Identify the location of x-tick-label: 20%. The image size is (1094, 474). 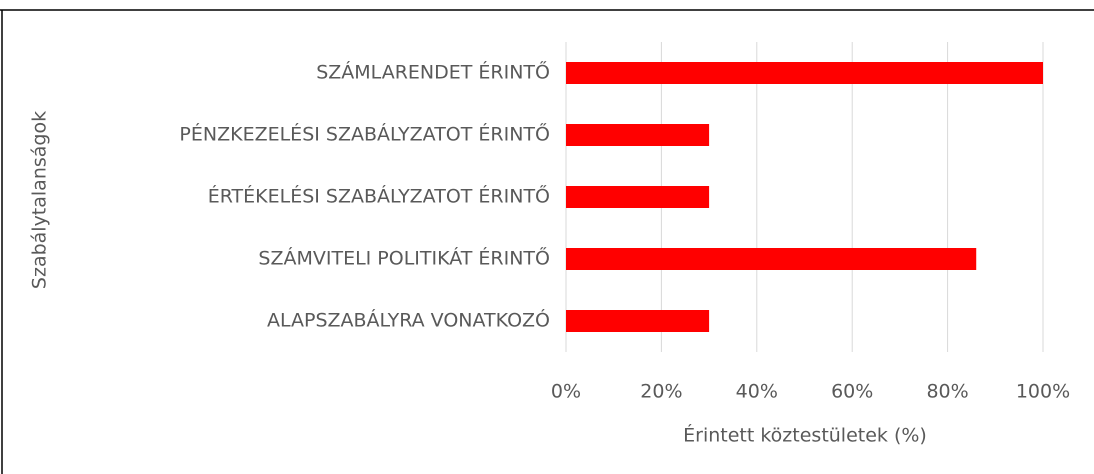
(661, 392).